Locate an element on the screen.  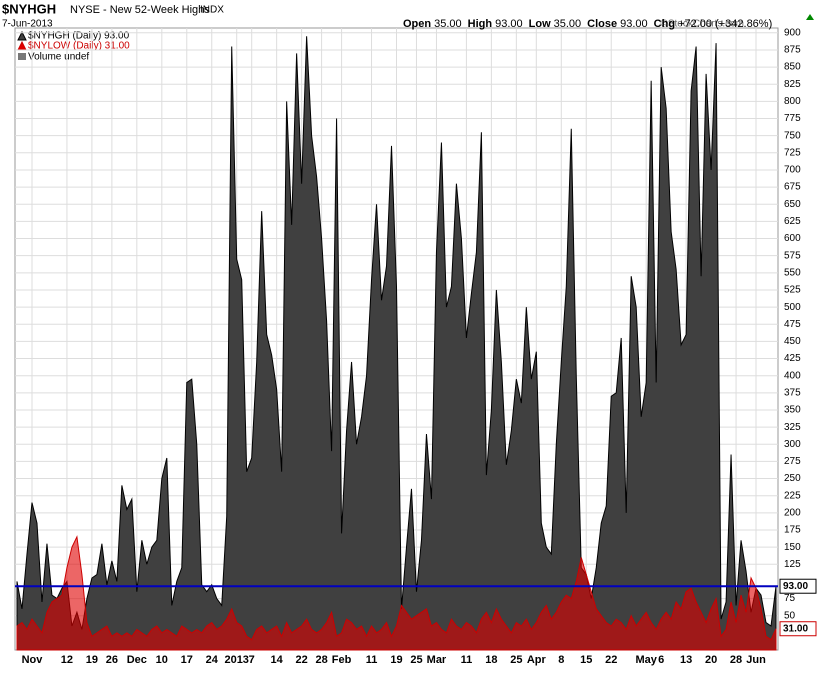
y-tick-label: 275 is located at coordinates (792, 461).